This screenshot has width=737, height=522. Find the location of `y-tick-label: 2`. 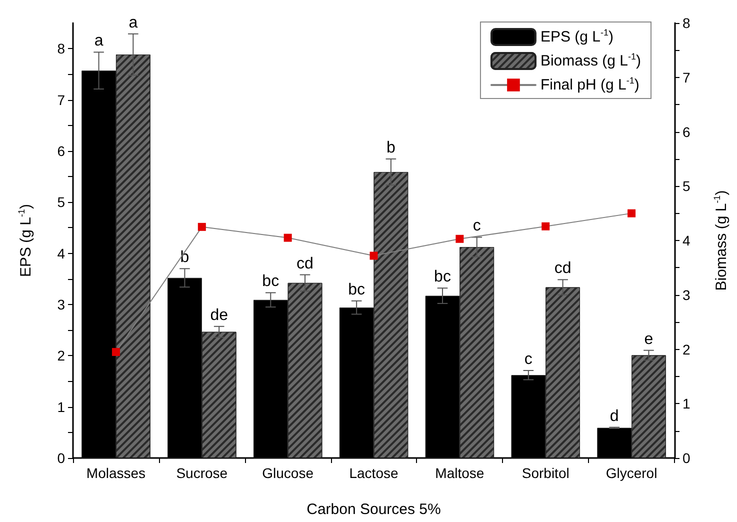

y-tick-label: 2 is located at coordinates (61, 356).